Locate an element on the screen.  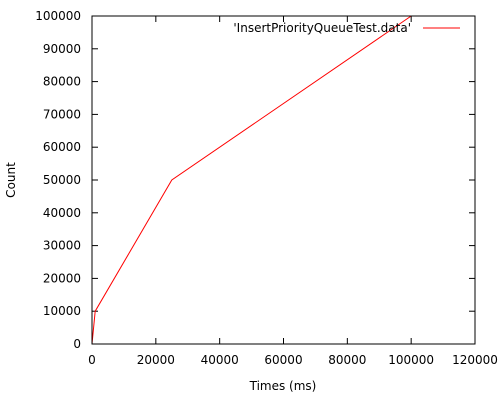
y-tick-label-9: 90000 is located at coordinates (62, 49).